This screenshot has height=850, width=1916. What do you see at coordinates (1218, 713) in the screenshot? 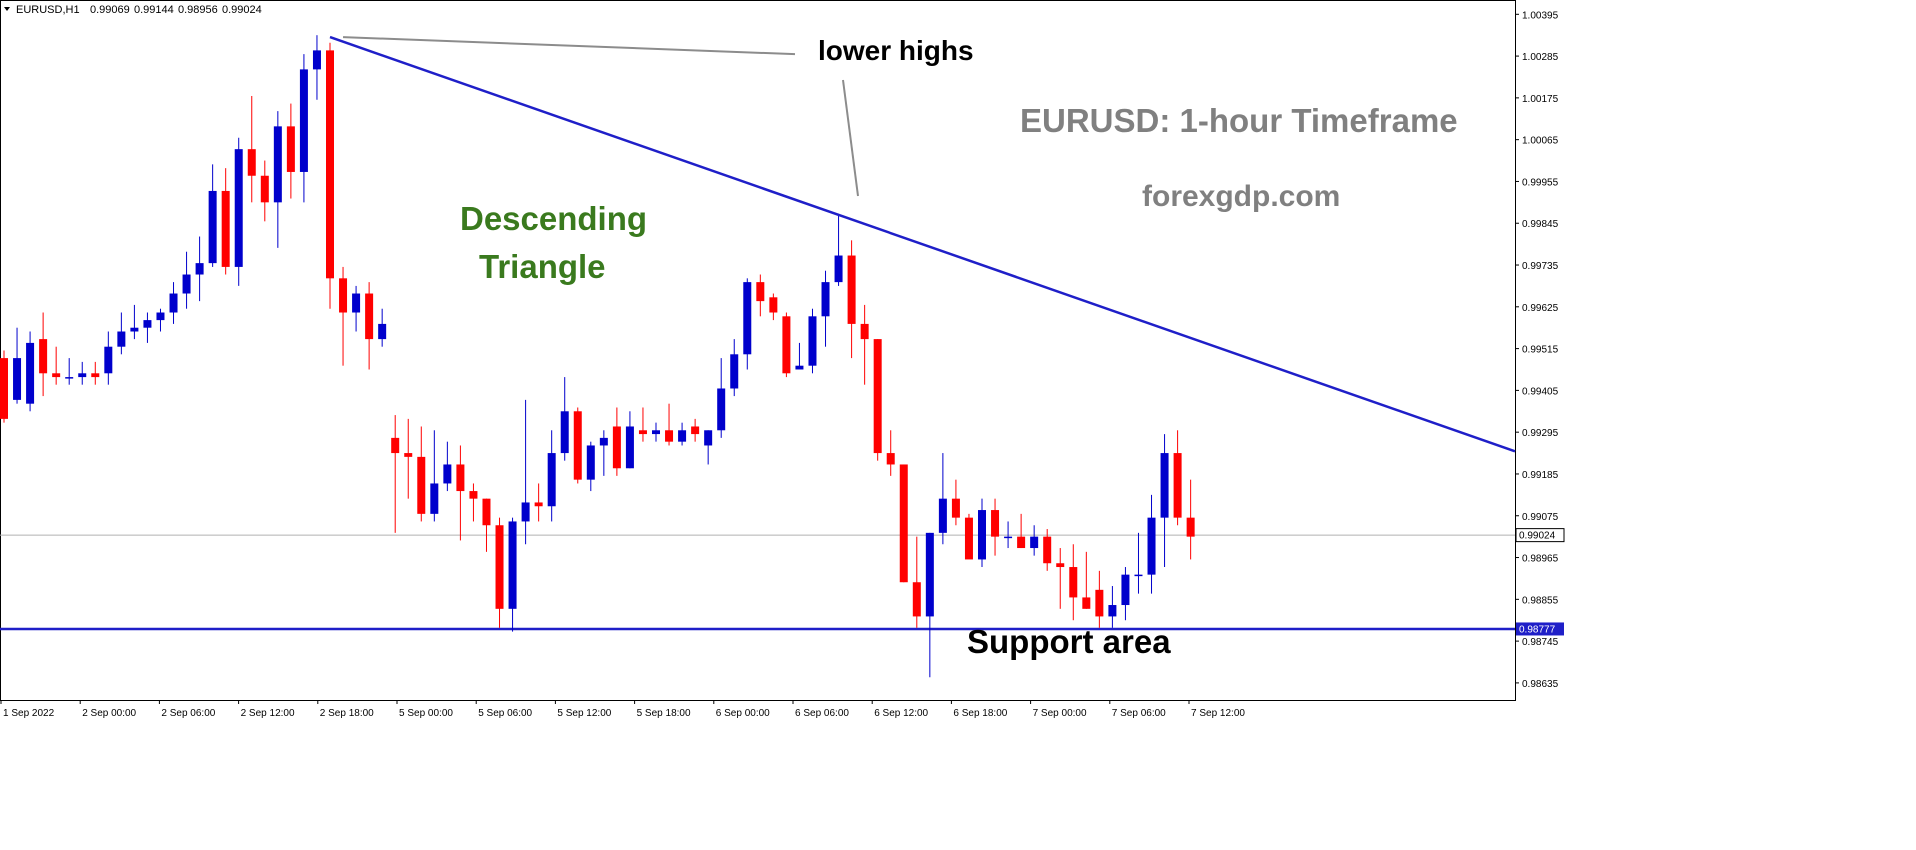
I see `x-tick-label: 7 Sep 12:00` at bounding box center [1218, 713].